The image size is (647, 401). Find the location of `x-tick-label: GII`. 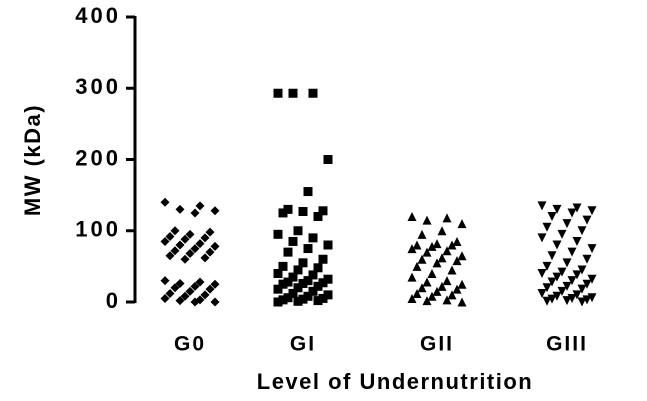

x-tick-label: GII is located at coordinates (437, 344).